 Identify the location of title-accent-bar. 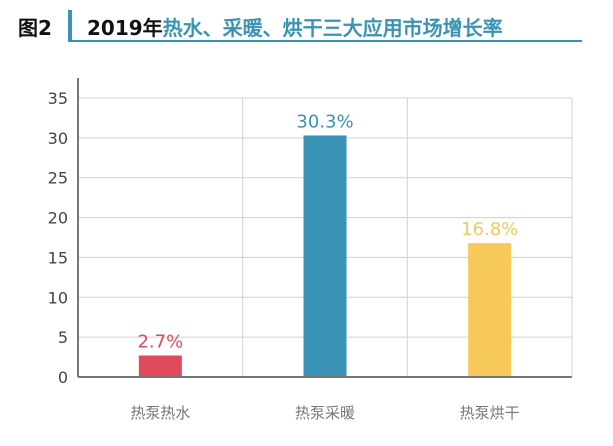
(70, 26).